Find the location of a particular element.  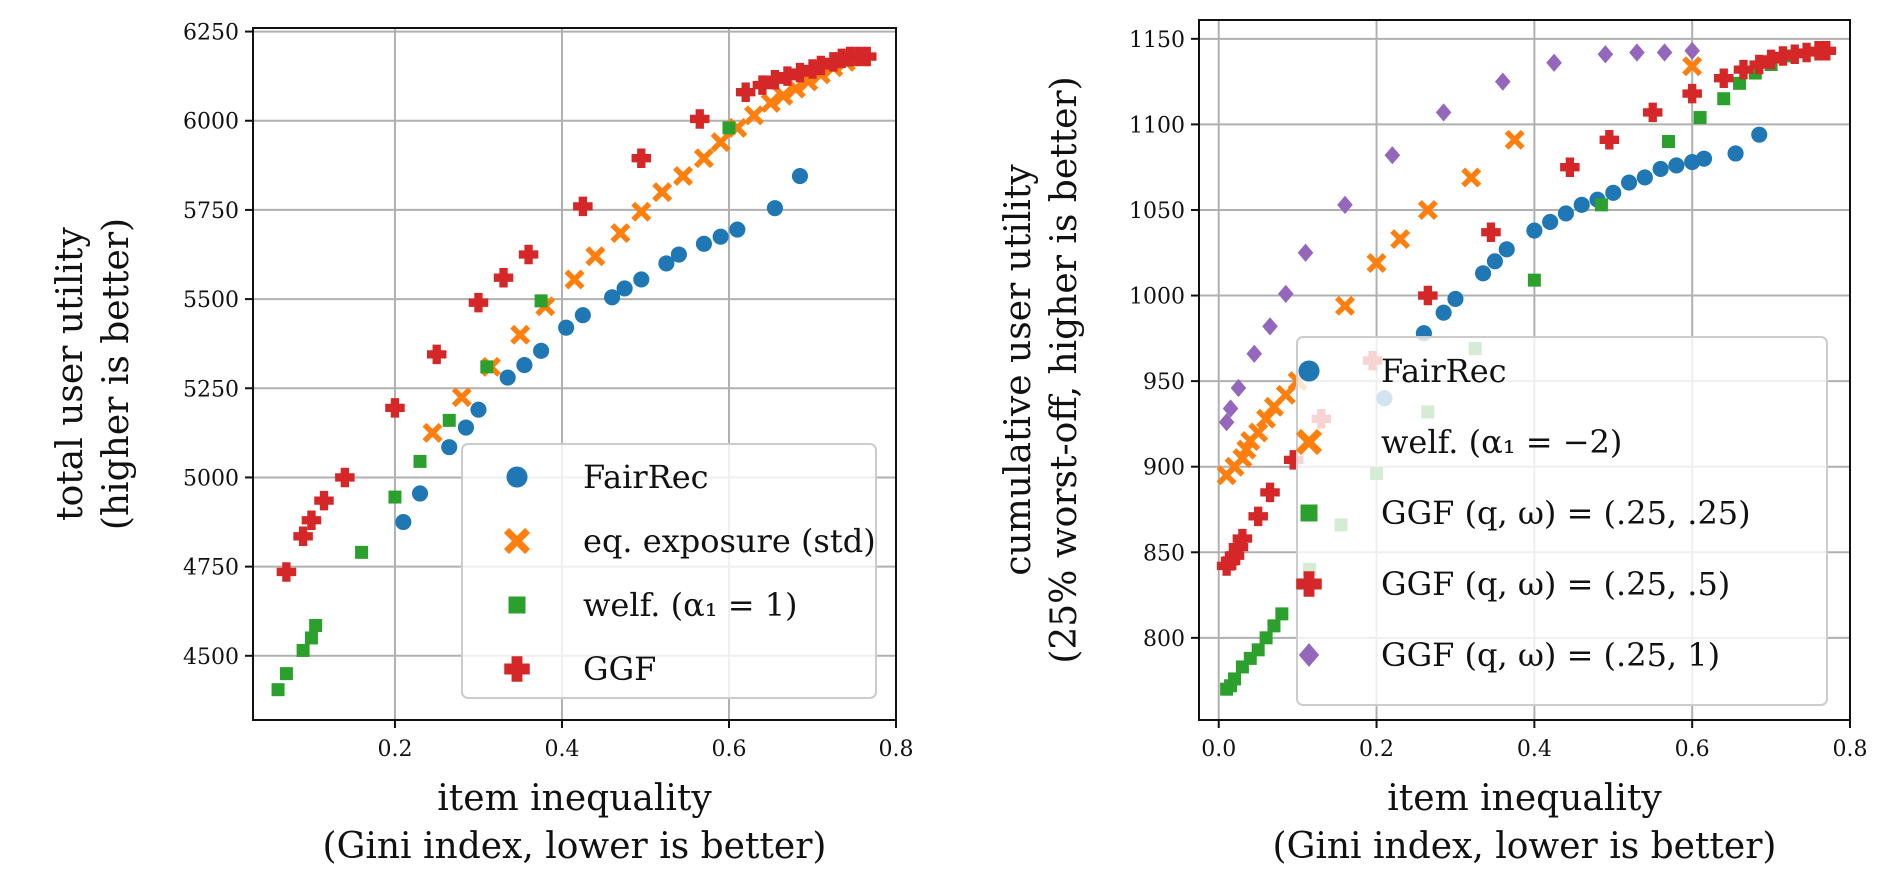

y-tick-label: 850 is located at coordinates (1164, 553).